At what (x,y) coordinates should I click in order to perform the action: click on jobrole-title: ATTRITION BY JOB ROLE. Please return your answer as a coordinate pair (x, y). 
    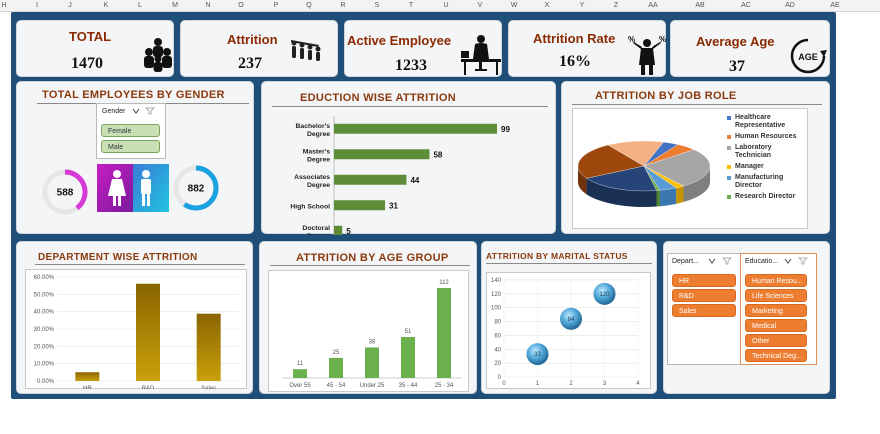
    Looking at the image, I should click on (666, 96).